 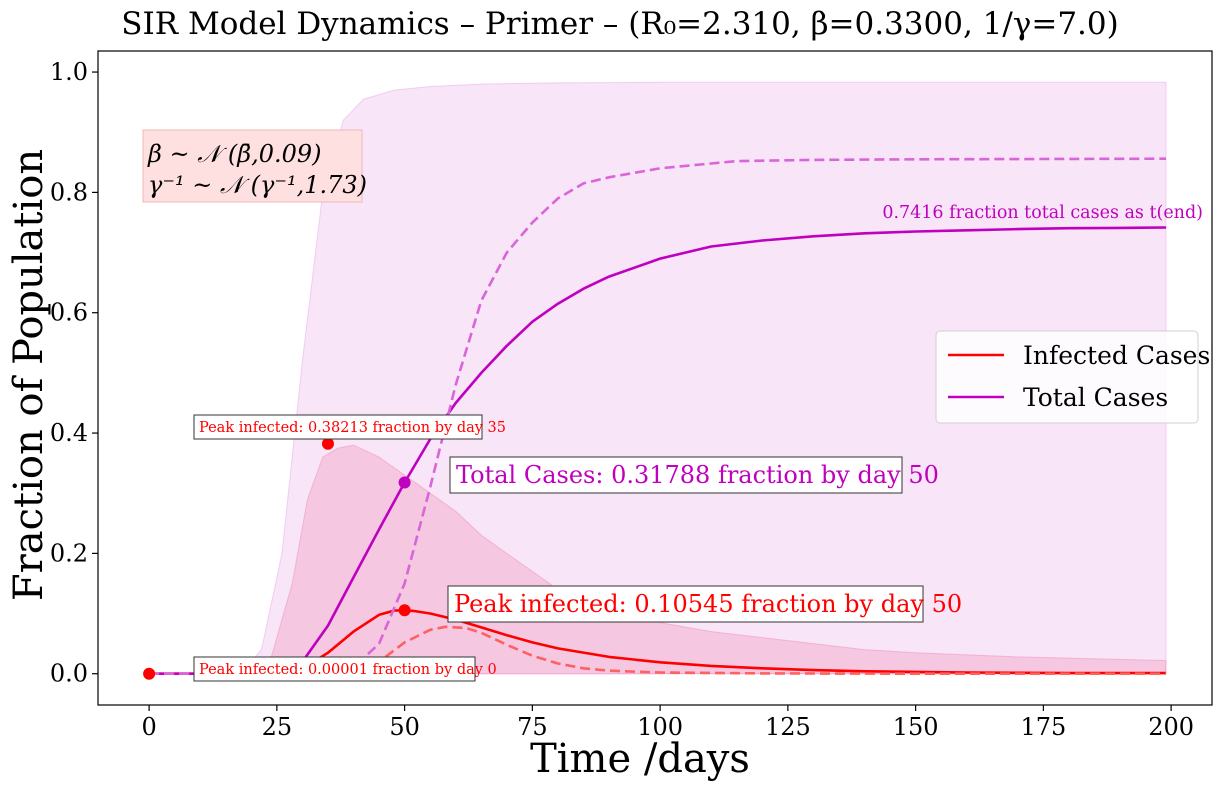 I want to click on x-tick-label: 125, so click(x=788, y=727).